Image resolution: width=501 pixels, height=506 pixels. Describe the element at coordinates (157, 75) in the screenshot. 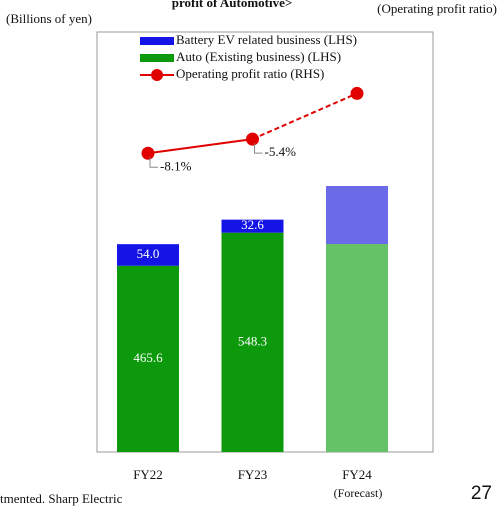

I see `legend-marker` at that location.